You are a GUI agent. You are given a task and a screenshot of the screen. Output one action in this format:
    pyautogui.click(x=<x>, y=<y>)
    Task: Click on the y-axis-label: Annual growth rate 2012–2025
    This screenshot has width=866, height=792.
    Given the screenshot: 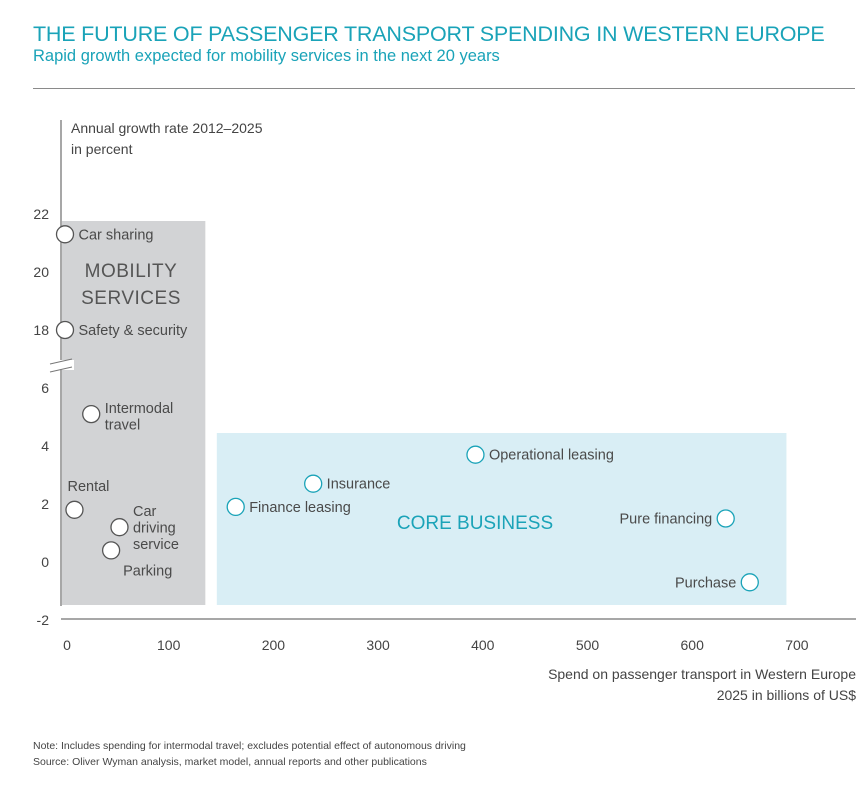 What is the action you would take?
    pyautogui.click(x=167, y=128)
    